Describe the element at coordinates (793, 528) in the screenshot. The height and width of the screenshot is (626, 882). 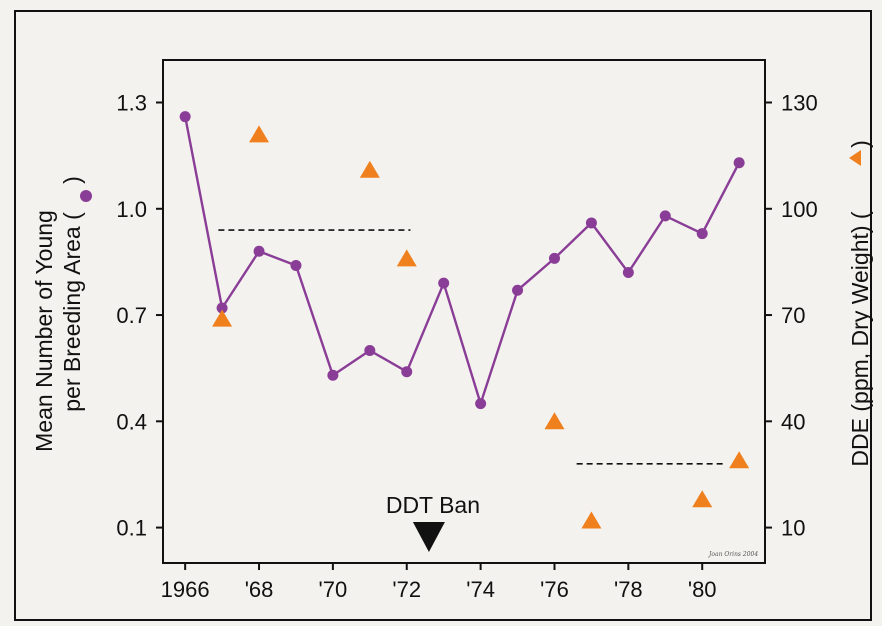
I see `y-right-tick-label: 10` at that location.